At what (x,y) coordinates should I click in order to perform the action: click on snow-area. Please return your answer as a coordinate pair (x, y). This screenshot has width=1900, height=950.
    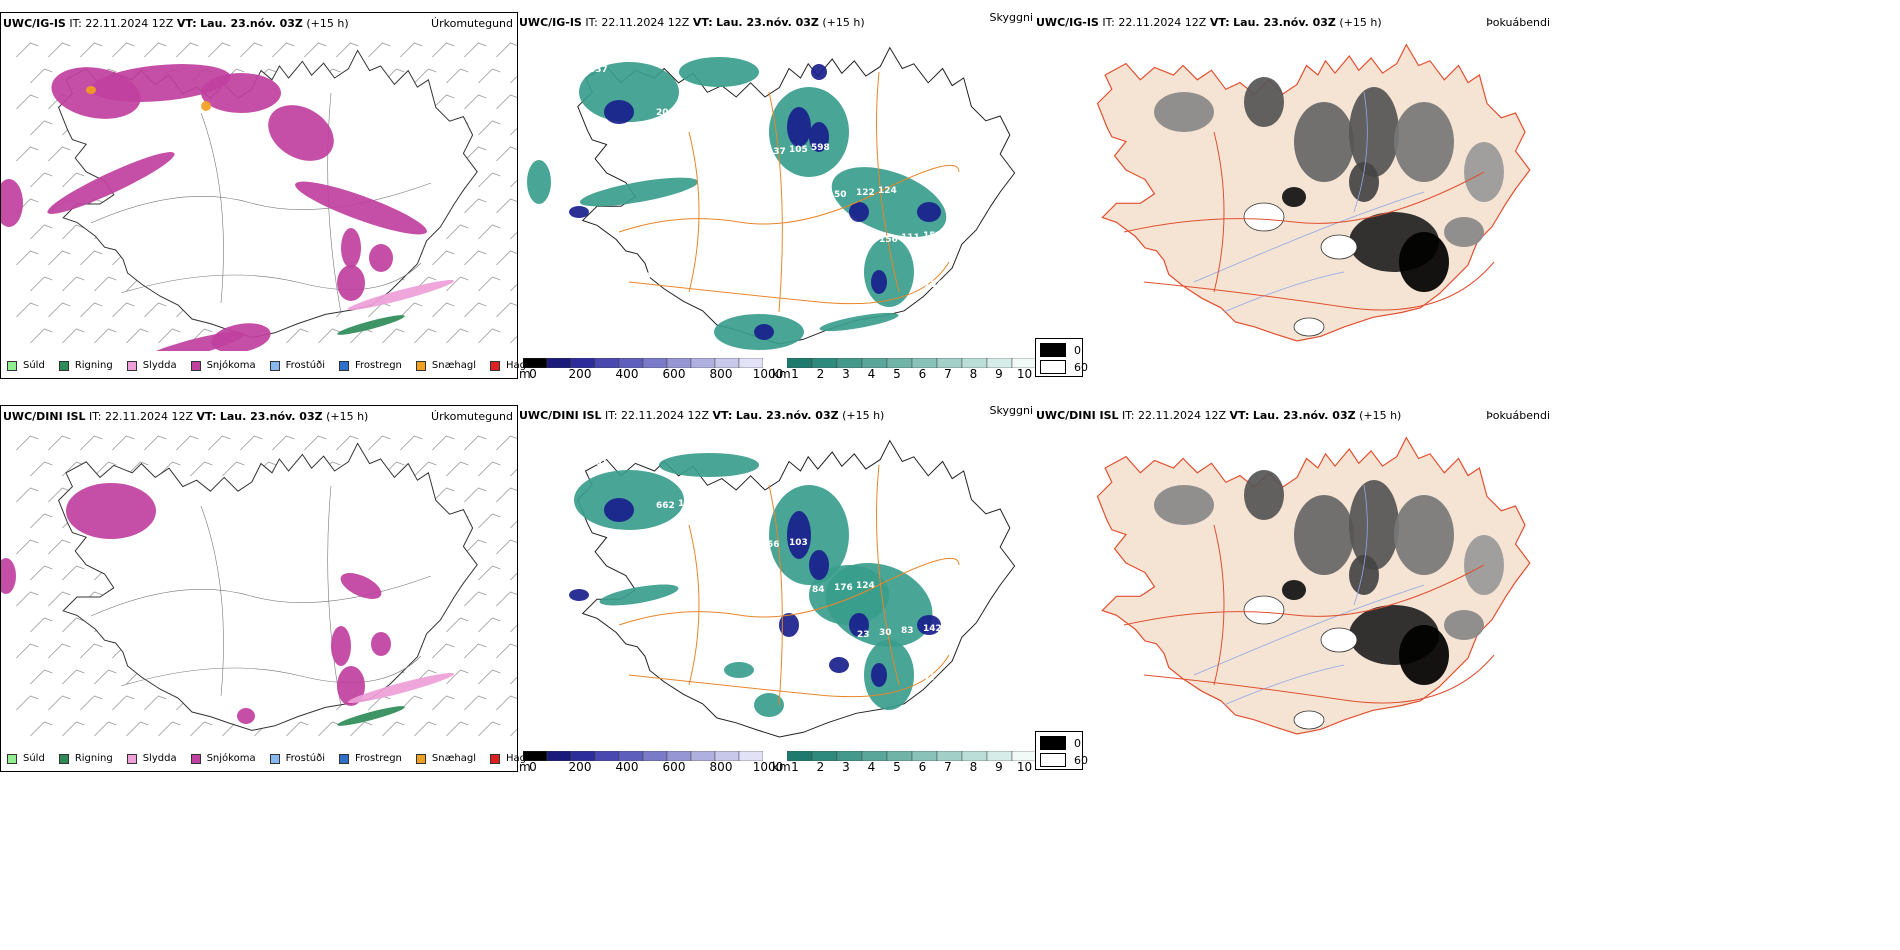
    Looking at the image, I should click on (341, 646).